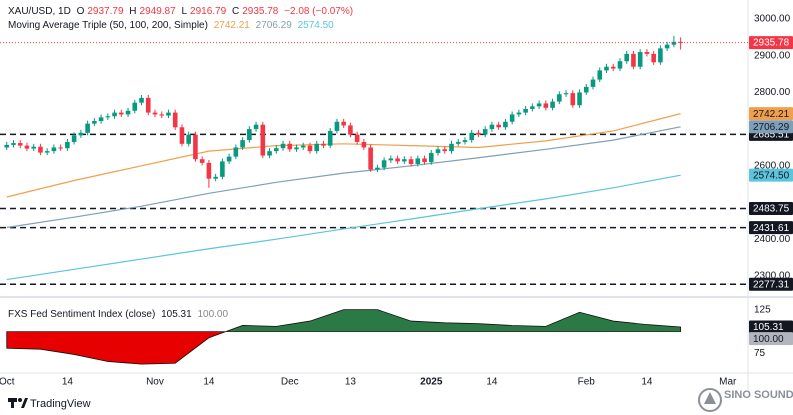 Image resolution: width=793 pixels, height=415 pixels. What do you see at coordinates (80, 11) in the screenshot?
I see `ohlc-key: O` at bounding box center [80, 11].